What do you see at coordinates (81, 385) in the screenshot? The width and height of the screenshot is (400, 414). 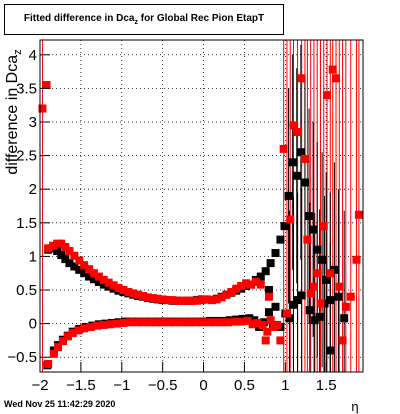 I see `x-tick-label: −1.5` at bounding box center [81, 385].